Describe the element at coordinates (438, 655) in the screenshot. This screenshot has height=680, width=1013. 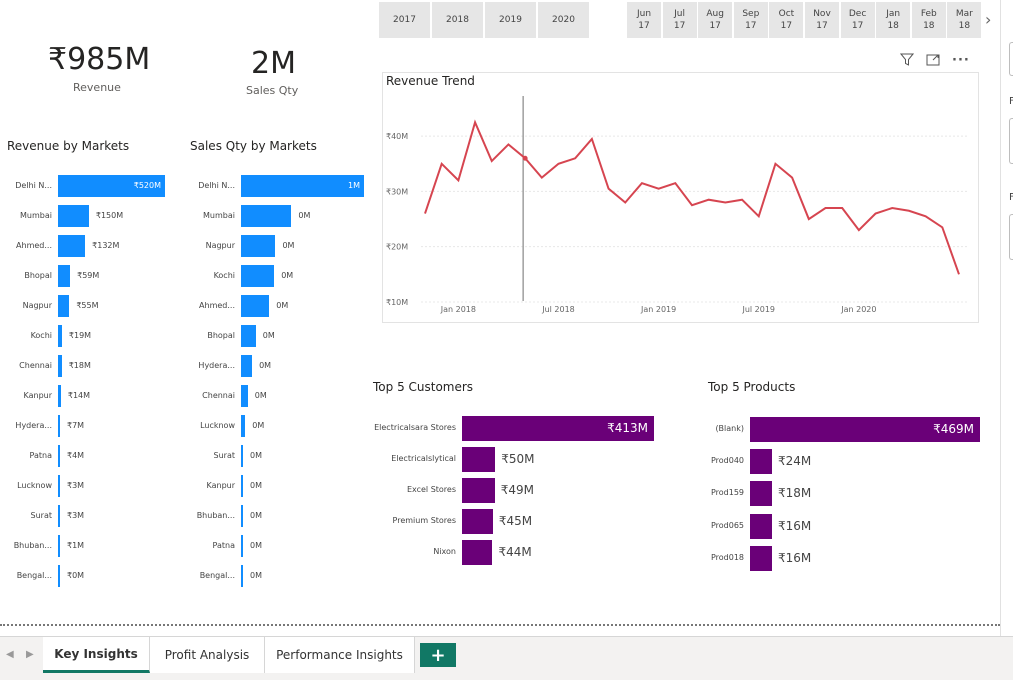
I see `add-page-button: +` at that location.